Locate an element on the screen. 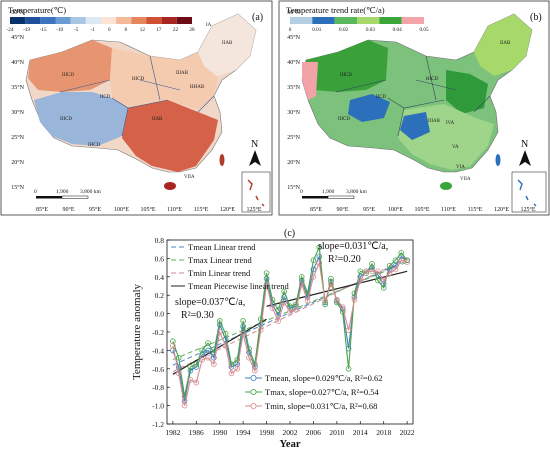 This screenshot has width=550, height=451. panel-a-lat-labels: 50°N 45°N 40°N 35°N 30°N 25°N 20°N 15°N is located at coordinates (17, 100).